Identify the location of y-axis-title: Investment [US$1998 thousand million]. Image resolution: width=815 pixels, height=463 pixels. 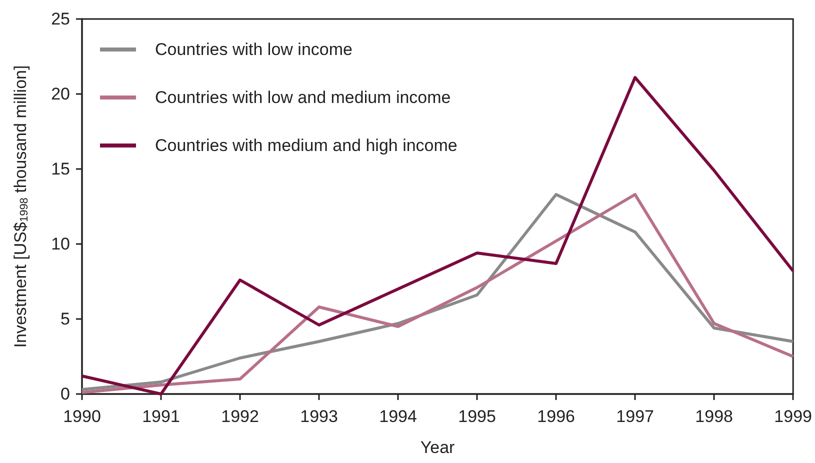
(20, 206).